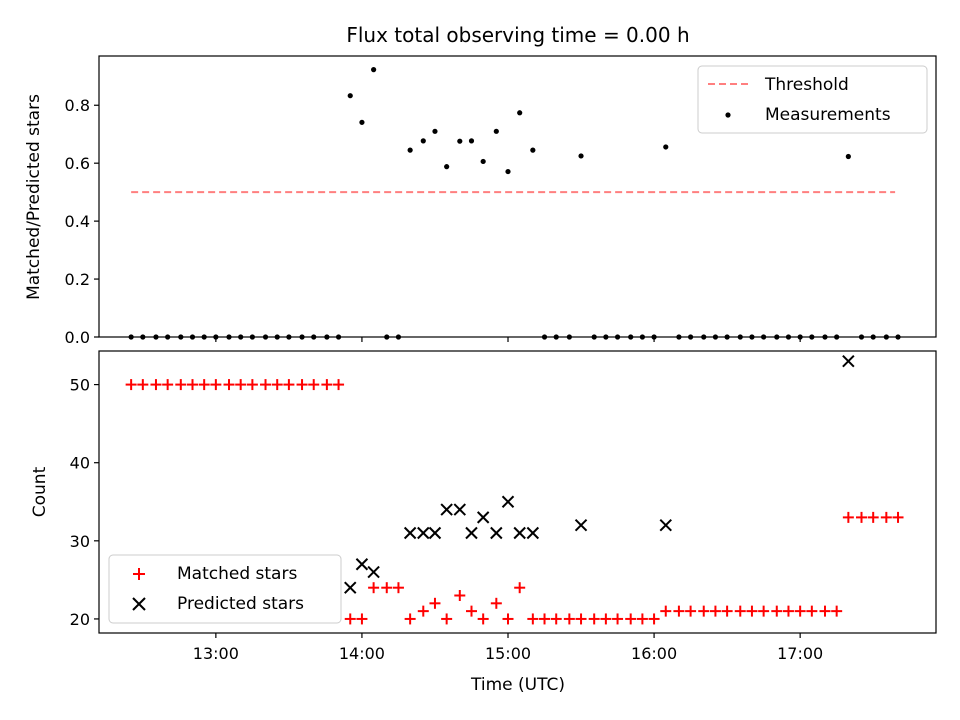 Image resolution: width=960 pixels, height=720 pixels. Describe the element at coordinates (139, 574) in the screenshot. I see `matched-stars-legend-swatch` at that location.